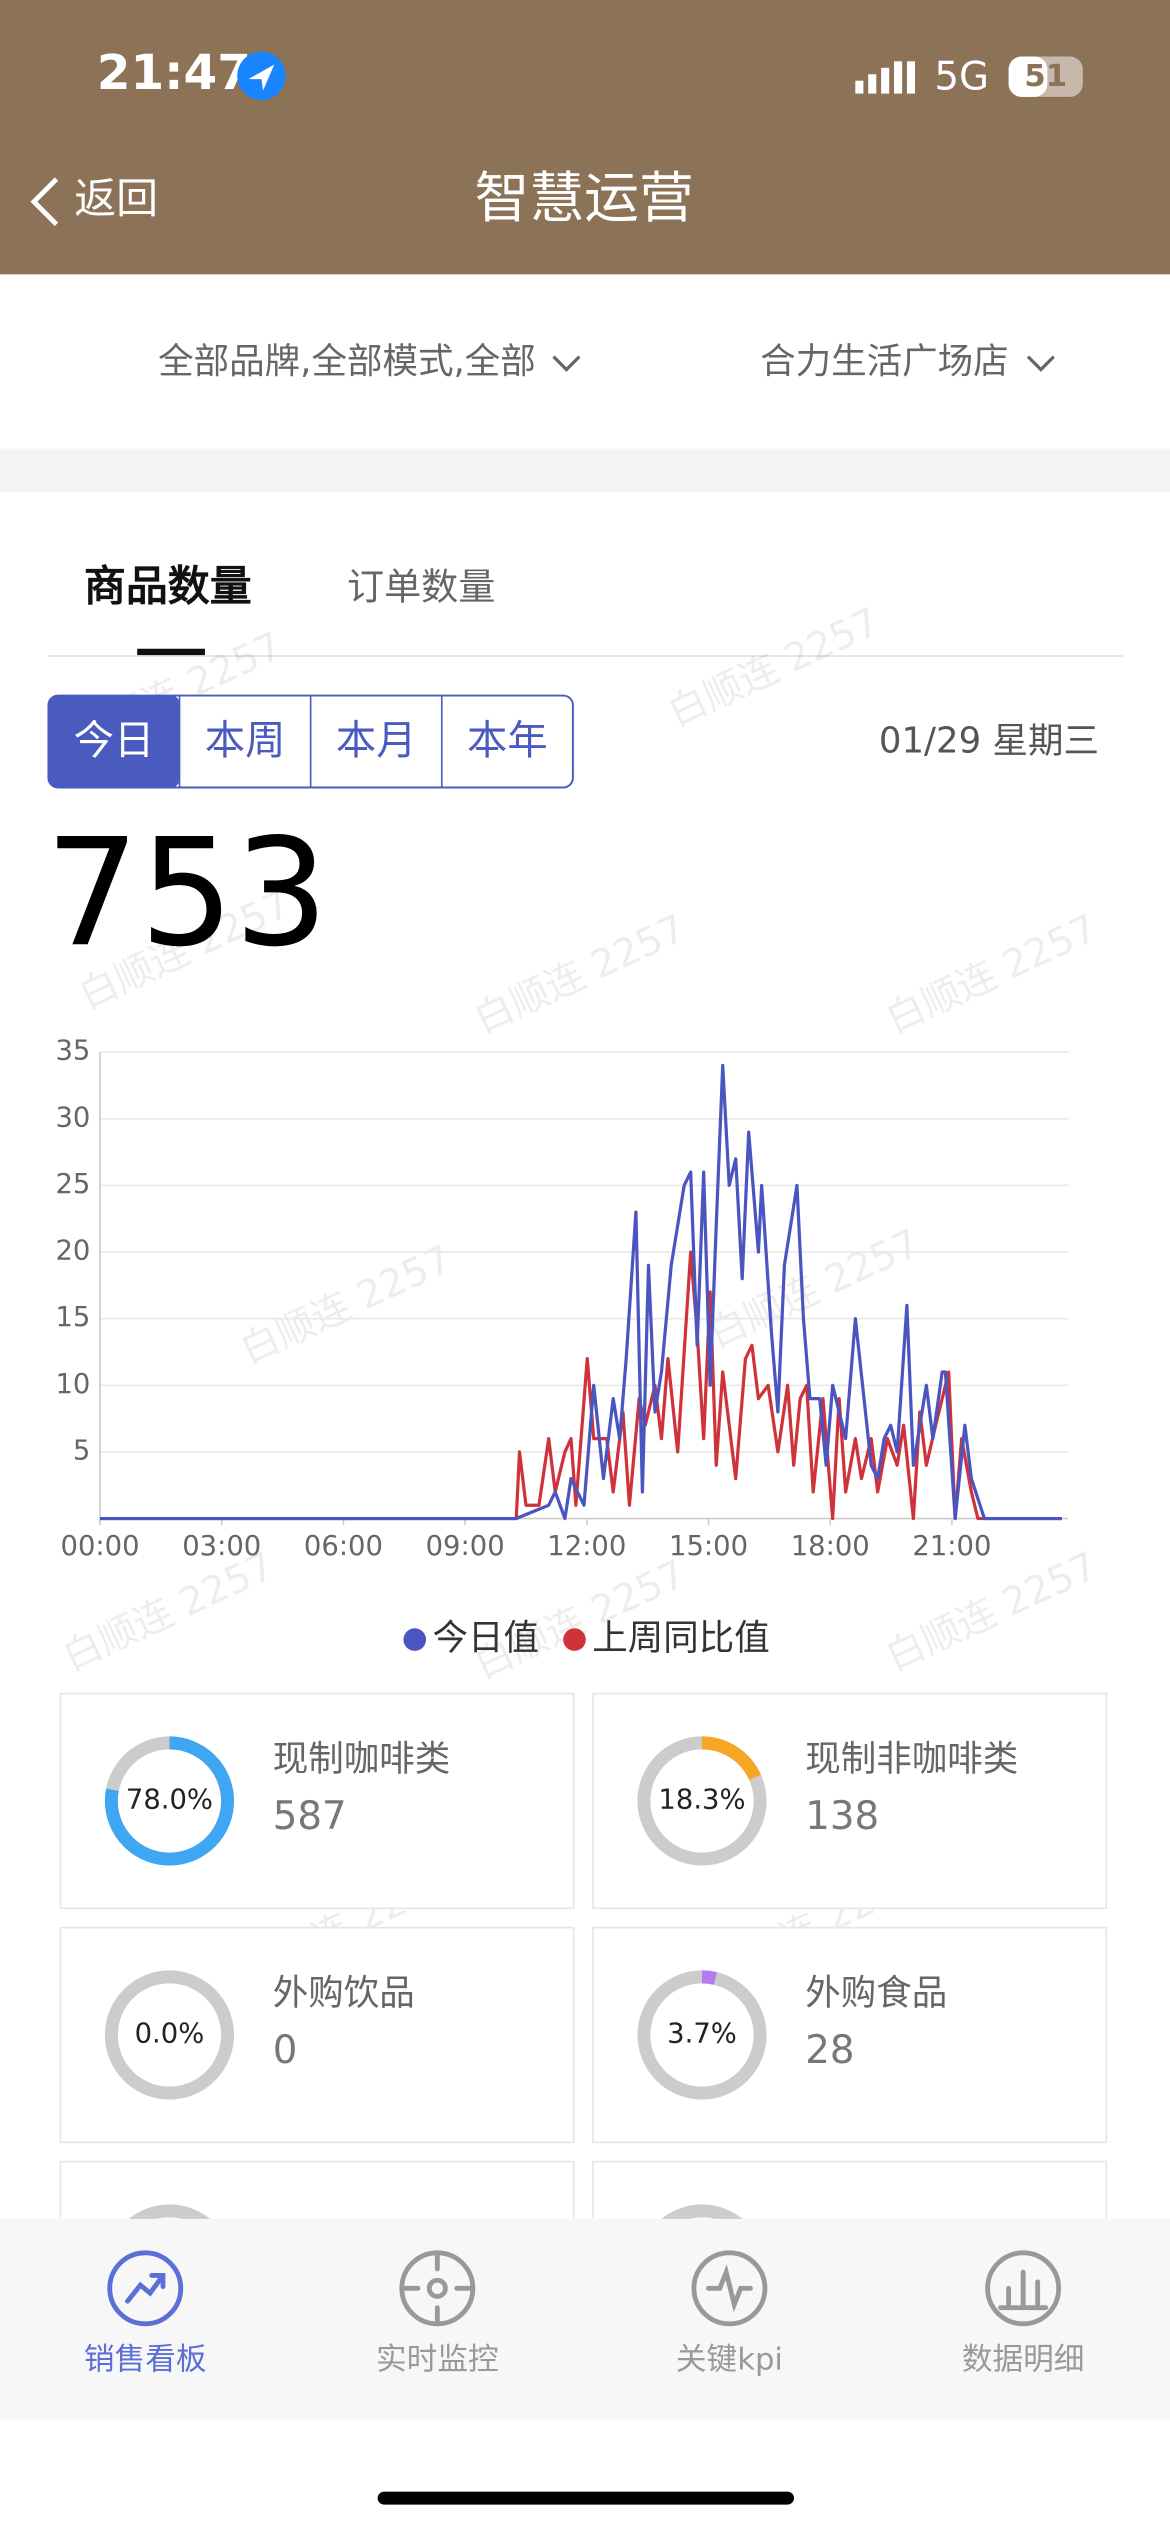 The width and height of the screenshot is (1170, 2532). What do you see at coordinates (585, 470) in the screenshot?
I see `section-gap` at bounding box center [585, 470].